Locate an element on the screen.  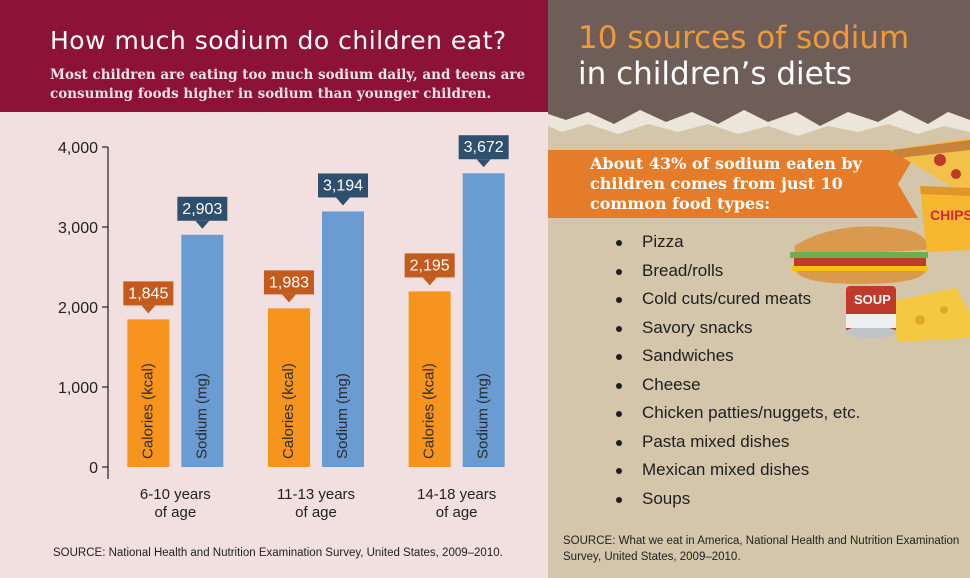
chips-bag-icon: CHIPS is located at coordinates (945, 219).